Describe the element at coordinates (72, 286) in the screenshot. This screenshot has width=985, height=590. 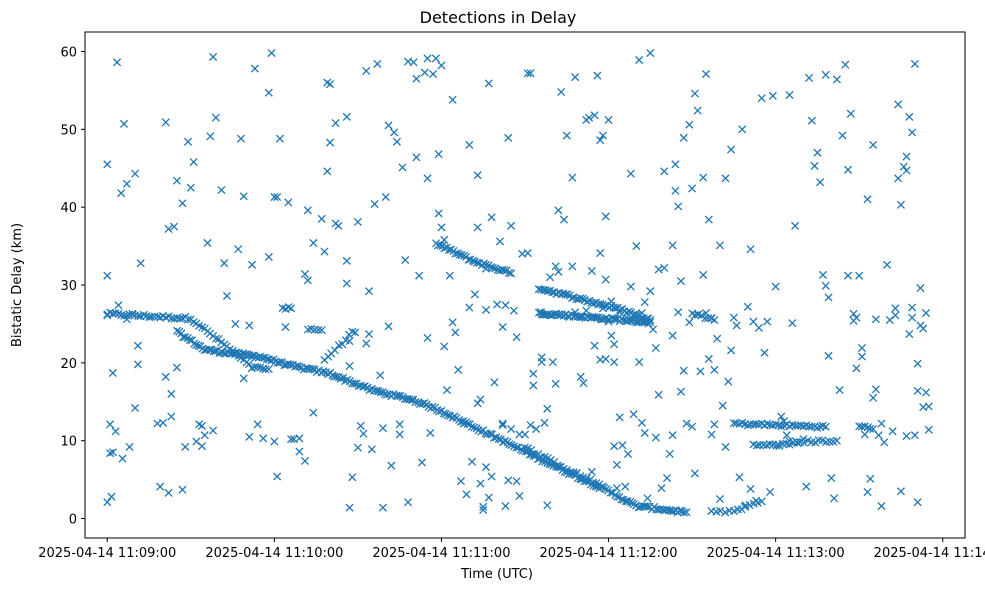
I see `y-axis: 0 10 20 30 40 50 60` at that location.